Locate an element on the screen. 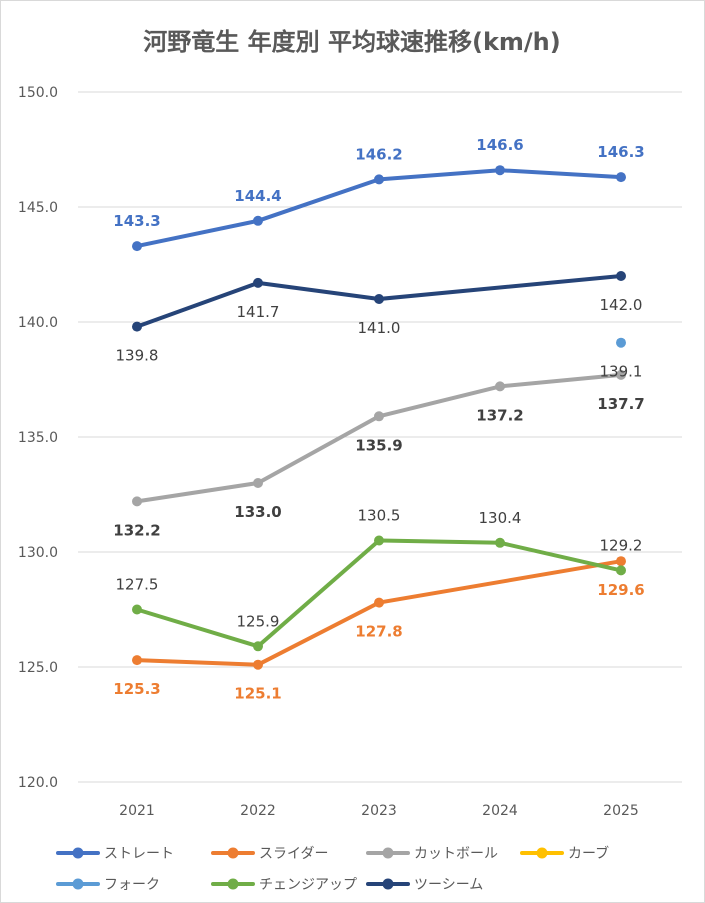  x-axis-ticks: 2021 2022 2023 2024 2025 is located at coordinates (379, 811).